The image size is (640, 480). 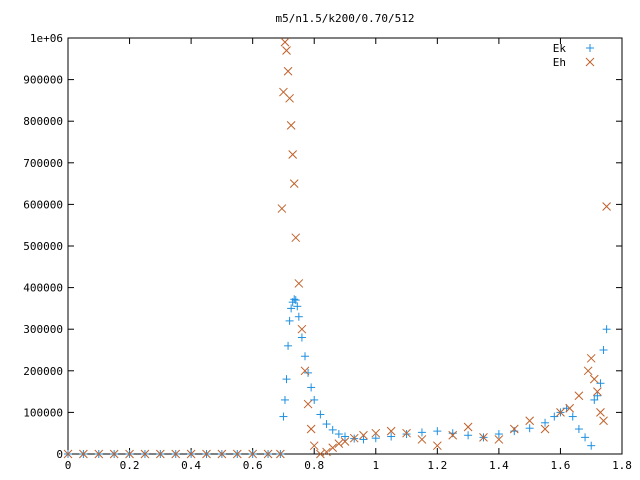 What do you see at coordinates (68, 465) in the screenshot?
I see `x-tick-label: 0` at bounding box center [68, 465].